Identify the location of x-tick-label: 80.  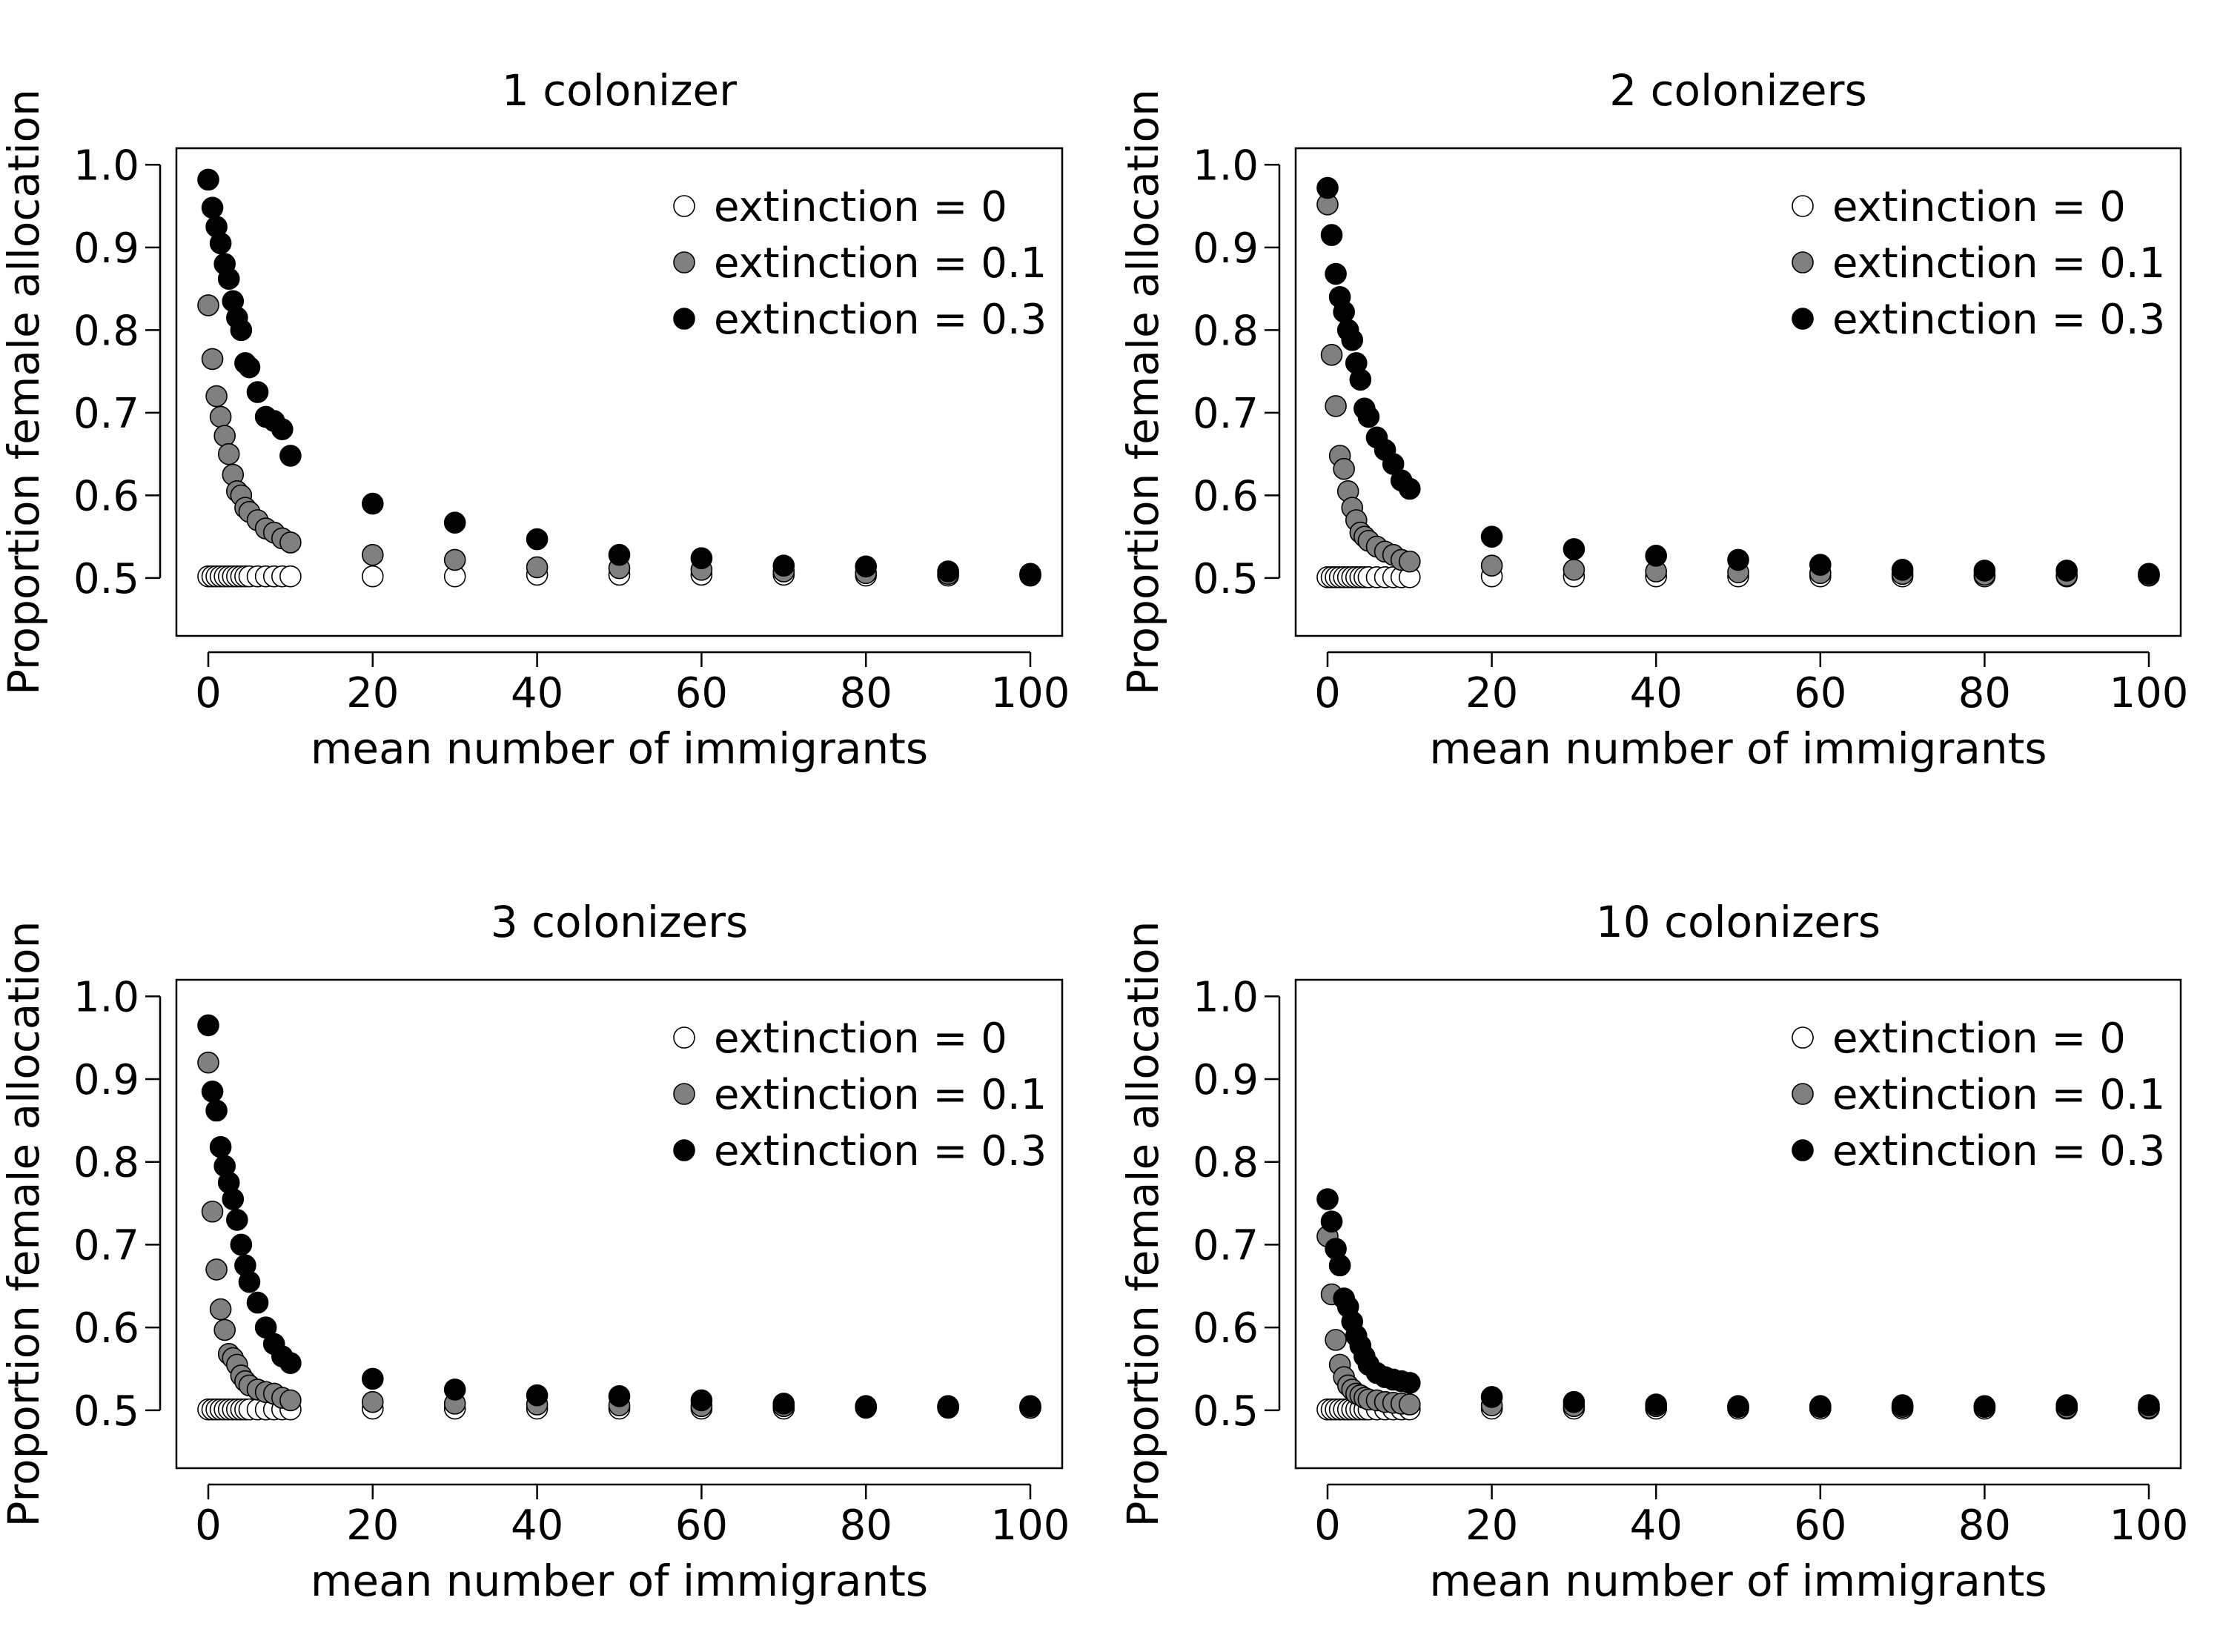
(866, 693).